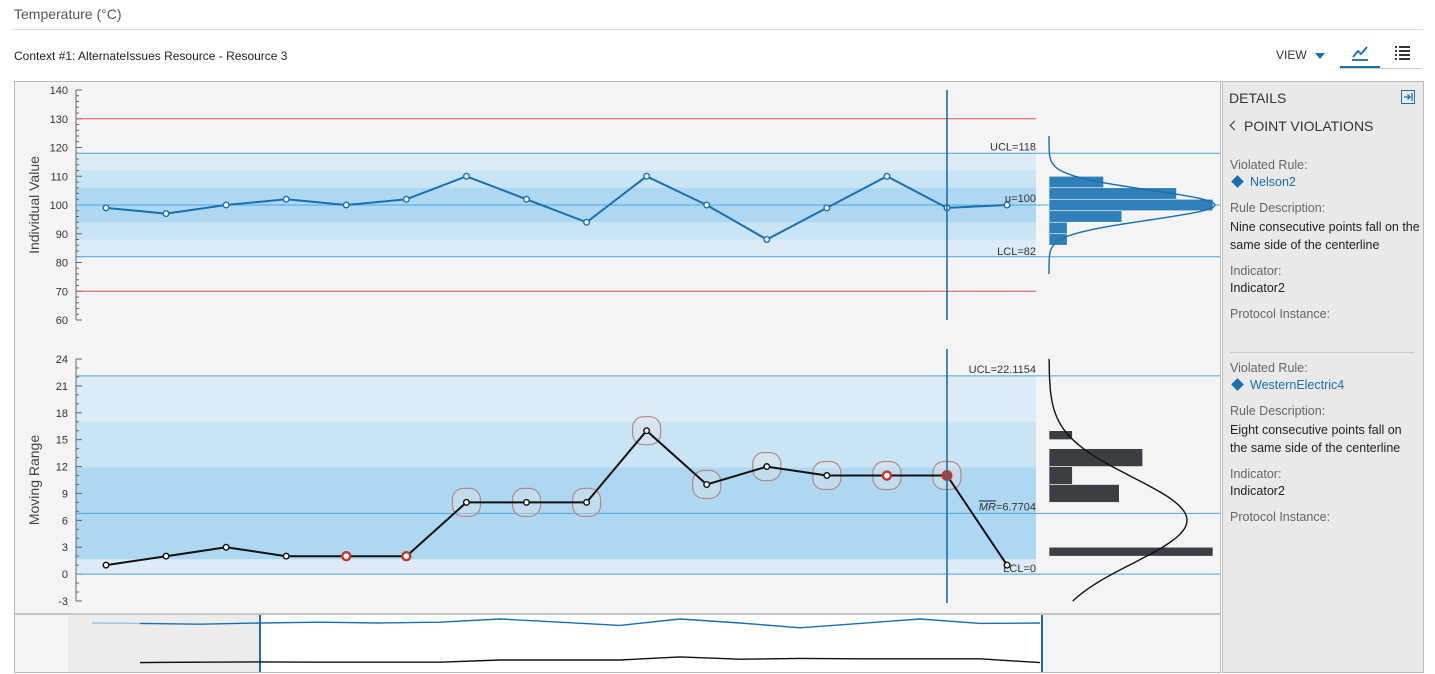  Describe the element at coordinates (1257, 491) in the screenshot. I see `indicator-value: Indicator2` at that location.